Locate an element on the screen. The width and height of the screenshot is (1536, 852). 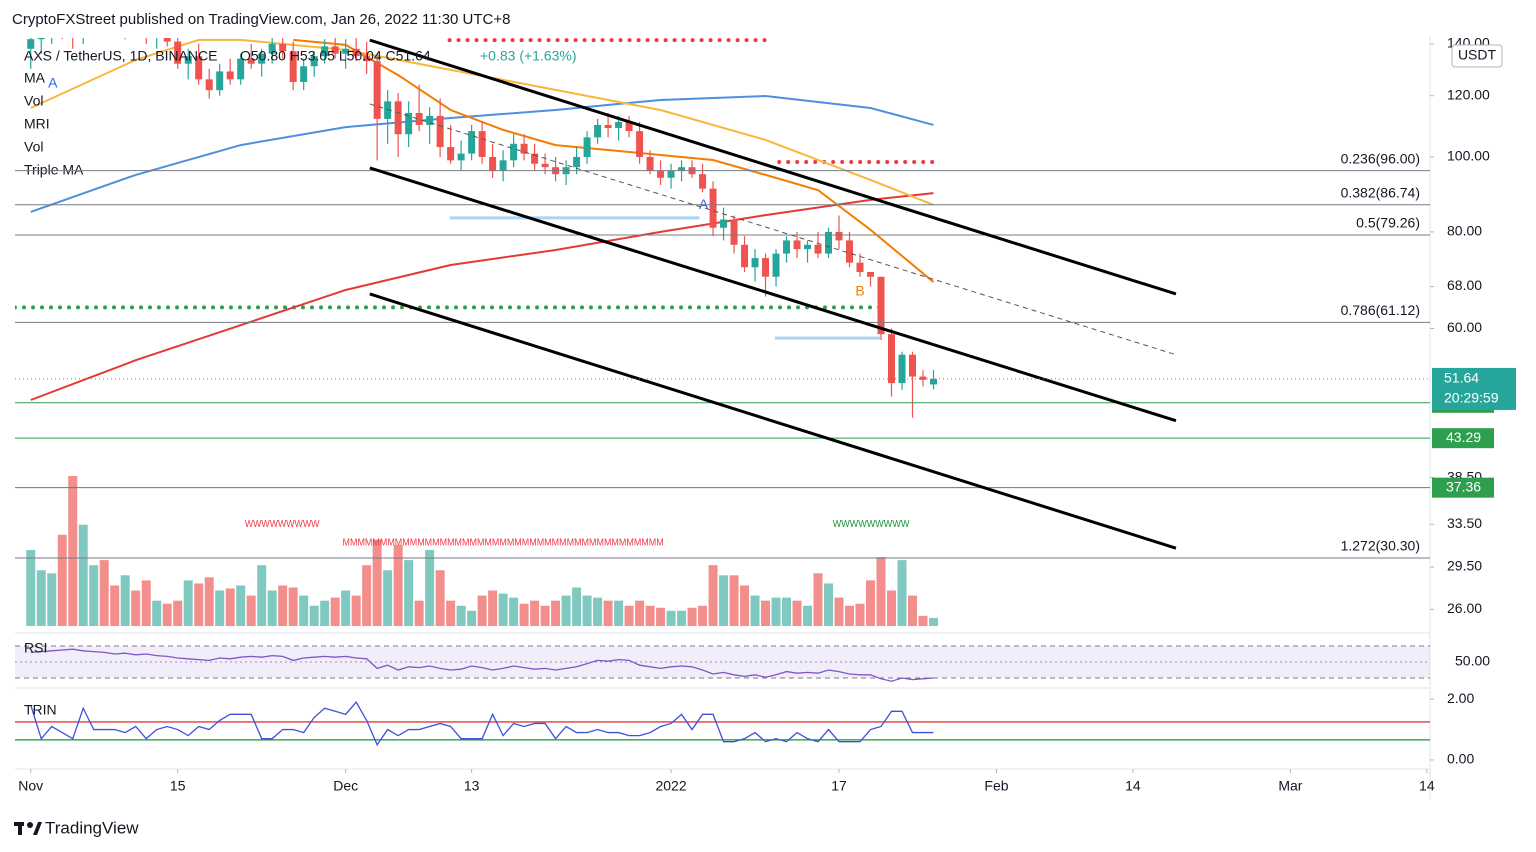
logo-text: TradingView is located at coordinates (92, 827).